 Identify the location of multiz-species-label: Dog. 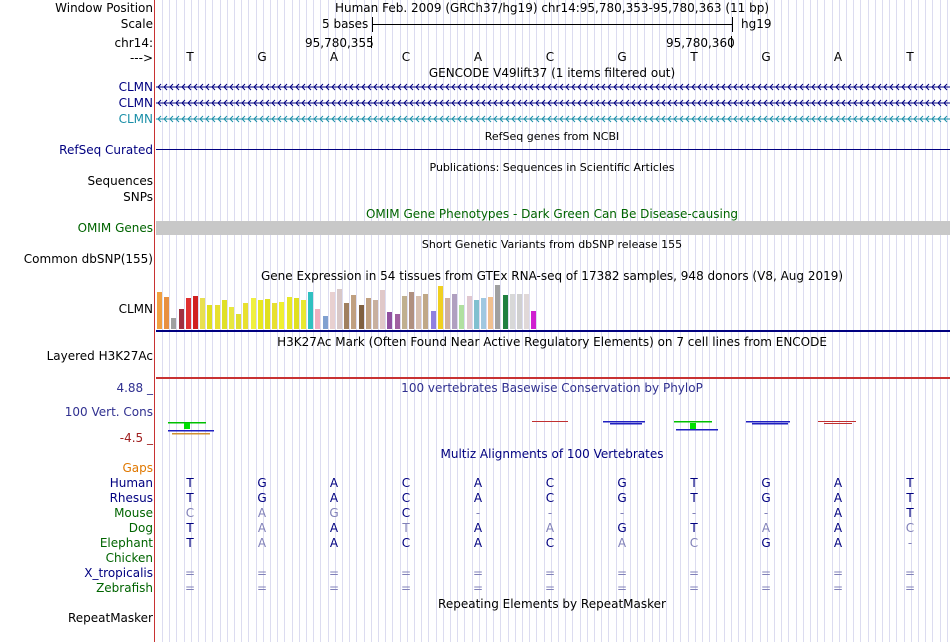
(140, 528).